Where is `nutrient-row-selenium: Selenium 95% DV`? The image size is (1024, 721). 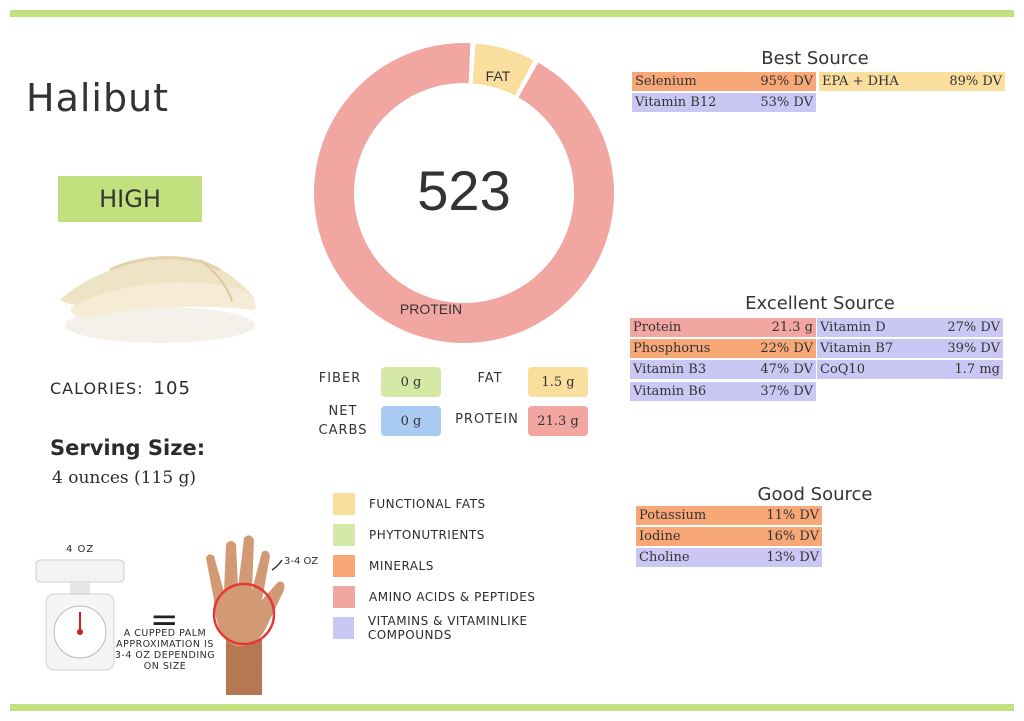
nutrient-row-selenium: Selenium 95% DV is located at coordinates (724, 81).